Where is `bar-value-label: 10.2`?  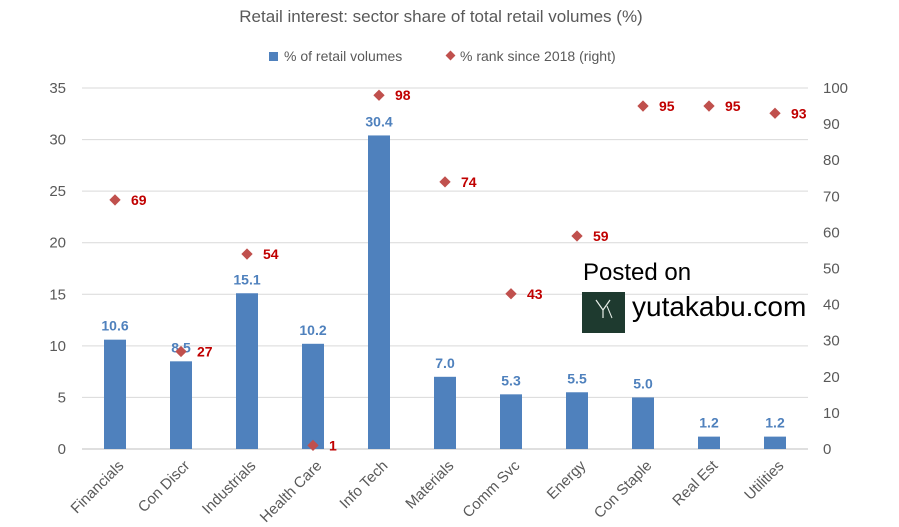
bar-value-label: 10.2 is located at coordinates (312, 330).